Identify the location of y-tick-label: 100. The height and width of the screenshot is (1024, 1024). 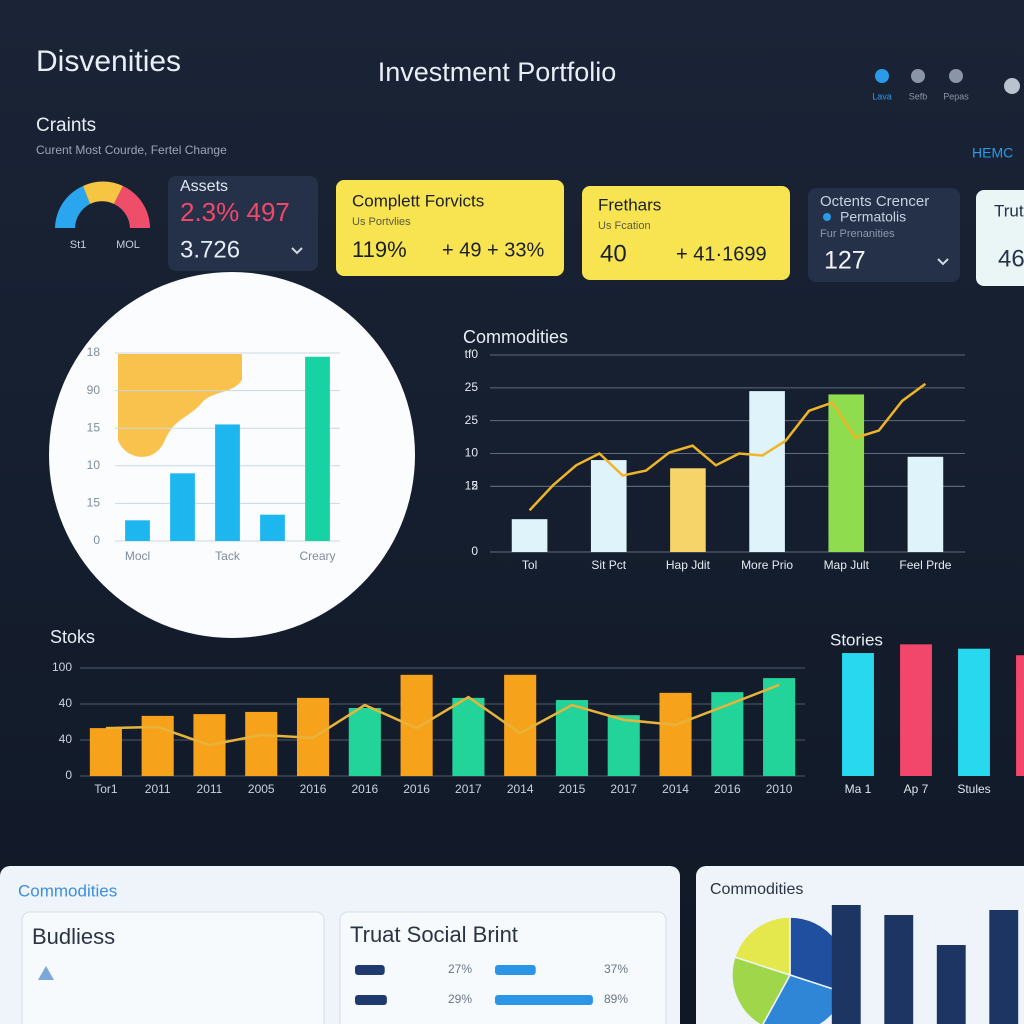
(62, 667).